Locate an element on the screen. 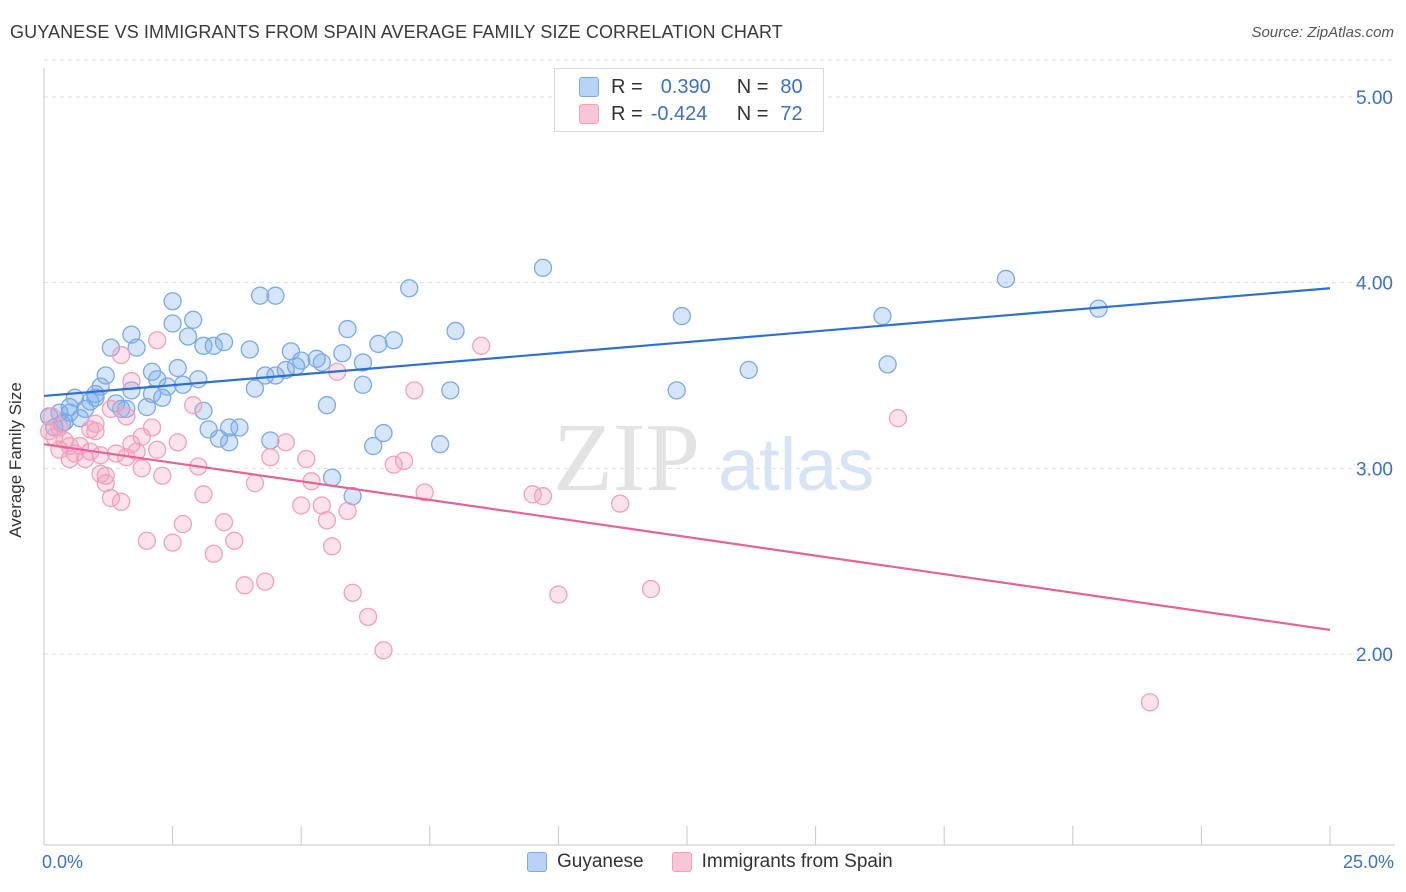  x-tick-label-max: 25.0% is located at coordinates (1368, 862).